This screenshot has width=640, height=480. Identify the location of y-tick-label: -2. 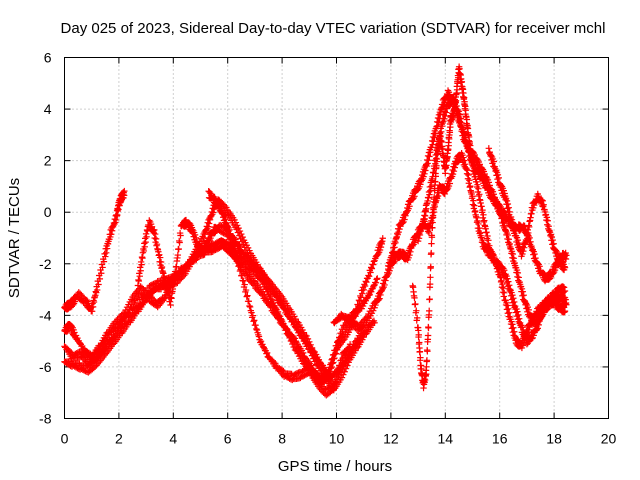
(45, 264).